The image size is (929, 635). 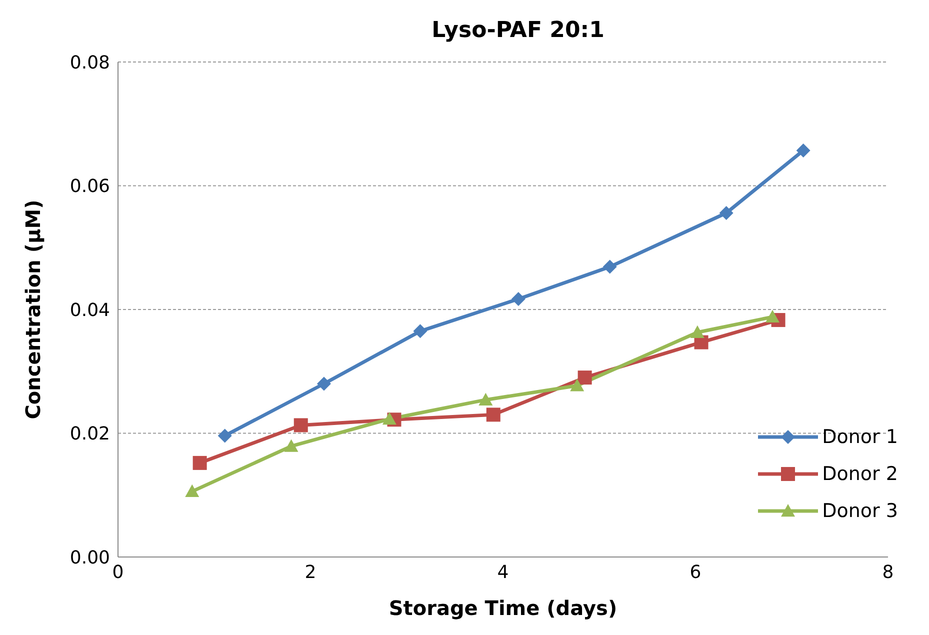 What do you see at coordinates (503, 608) in the screenshot?
I see `x-axis-title: Storage Time (days)` at bounding box center [503, 608].